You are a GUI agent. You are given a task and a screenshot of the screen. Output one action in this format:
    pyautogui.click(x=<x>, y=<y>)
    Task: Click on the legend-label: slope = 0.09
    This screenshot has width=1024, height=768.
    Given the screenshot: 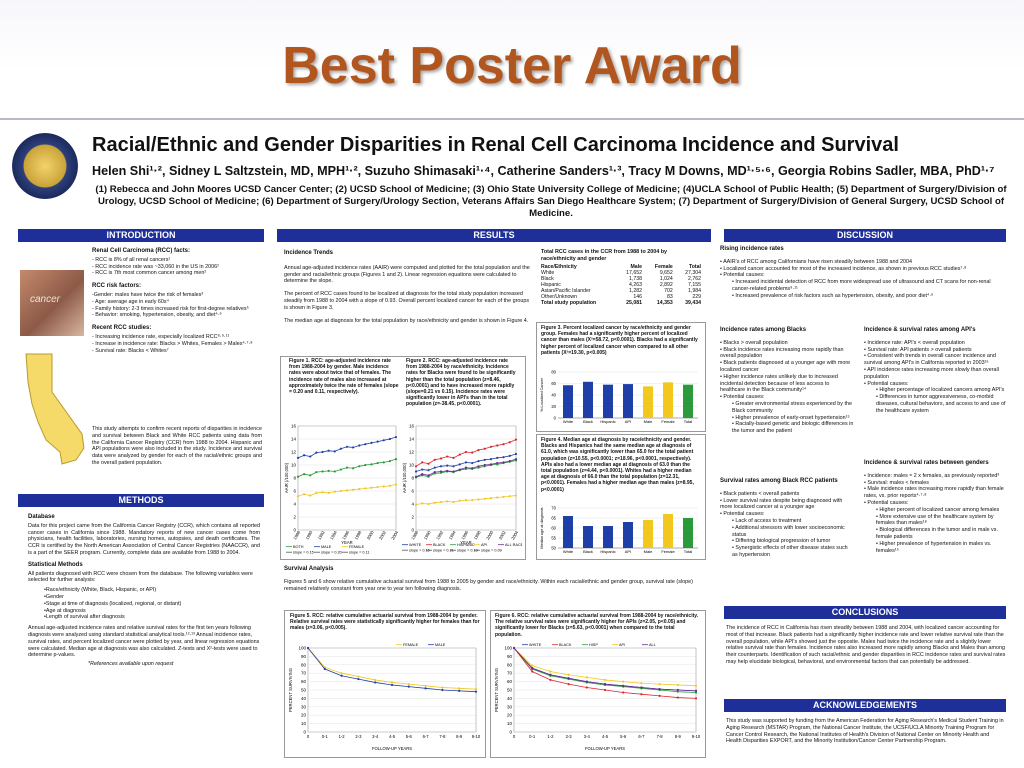 What is the action you would take?
    pyautogui.click(x=491, y=551)
    